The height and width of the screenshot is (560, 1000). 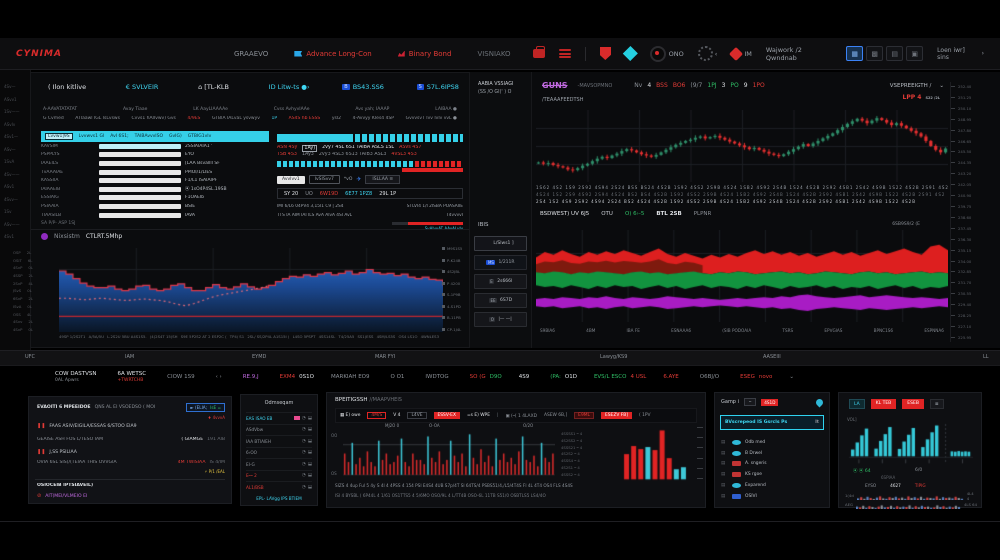 What do you see at coordinates (521, 416) in the screenshot?
I see `analytics-toolbar-item: ▣ (⎯( 1 4LAXD` at bounding box center [521, 416].